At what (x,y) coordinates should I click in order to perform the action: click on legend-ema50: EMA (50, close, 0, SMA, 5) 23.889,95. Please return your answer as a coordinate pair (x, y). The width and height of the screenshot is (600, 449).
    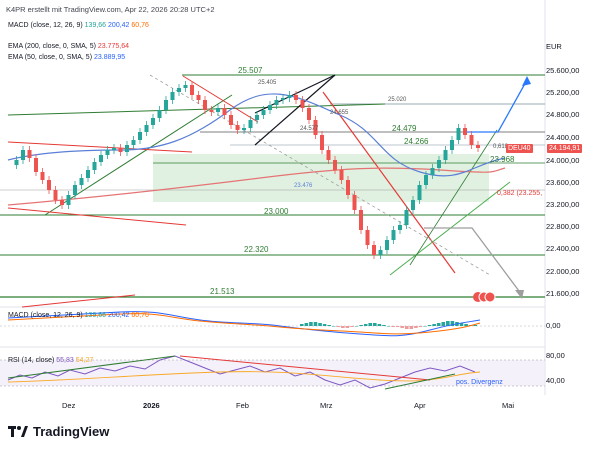
    Looking at the image, I should click on (66, 57).